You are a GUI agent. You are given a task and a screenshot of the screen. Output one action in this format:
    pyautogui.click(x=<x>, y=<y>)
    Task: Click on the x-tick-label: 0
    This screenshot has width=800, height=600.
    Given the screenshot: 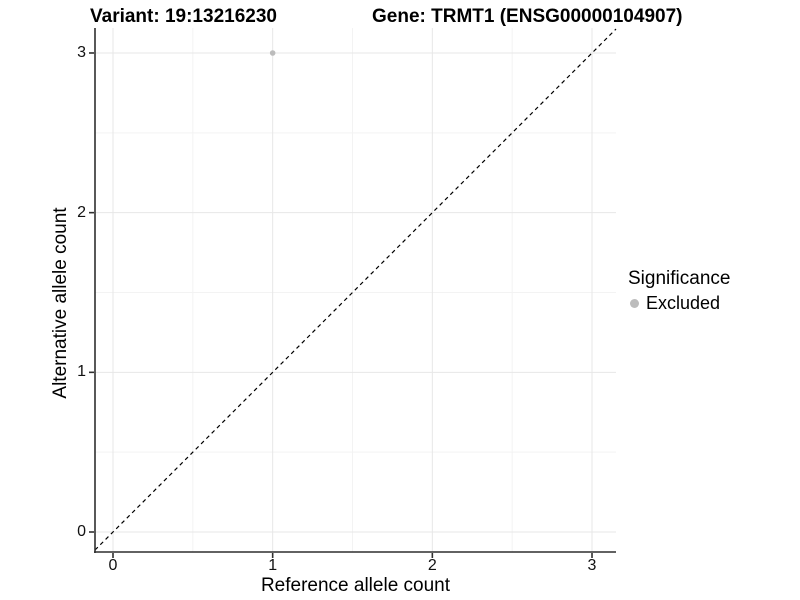 What is the action you would take?
    pyautogui.click(x=113, y=565)
    